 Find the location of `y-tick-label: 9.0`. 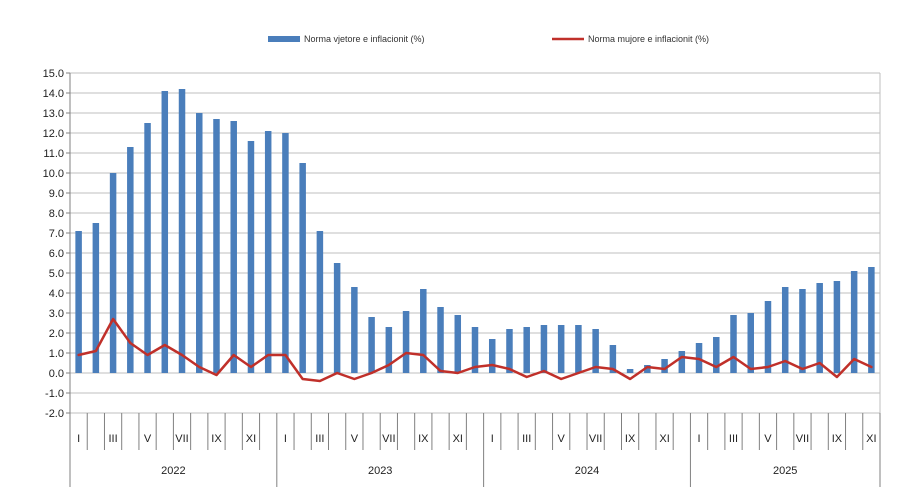

y-tick-label: 9.0 is located at coordinates (56, 194).